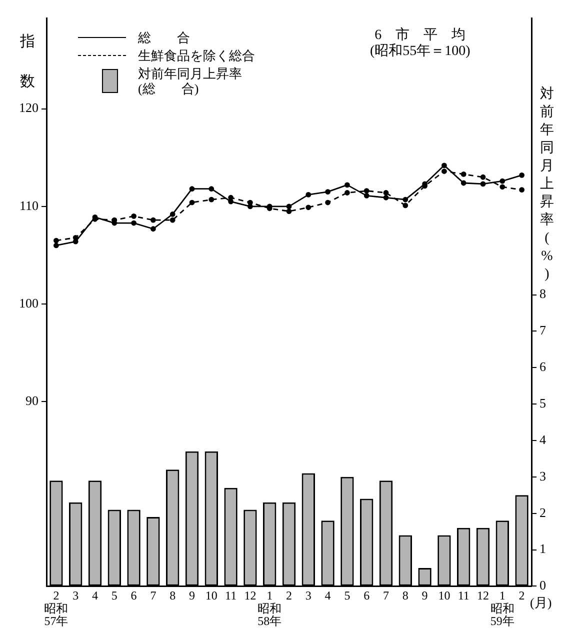 This screenshot has height=634, width=561. Describe the element at coordinates (541, 603) in the screenshot. I see `x-axis-title: (月)` at that location.